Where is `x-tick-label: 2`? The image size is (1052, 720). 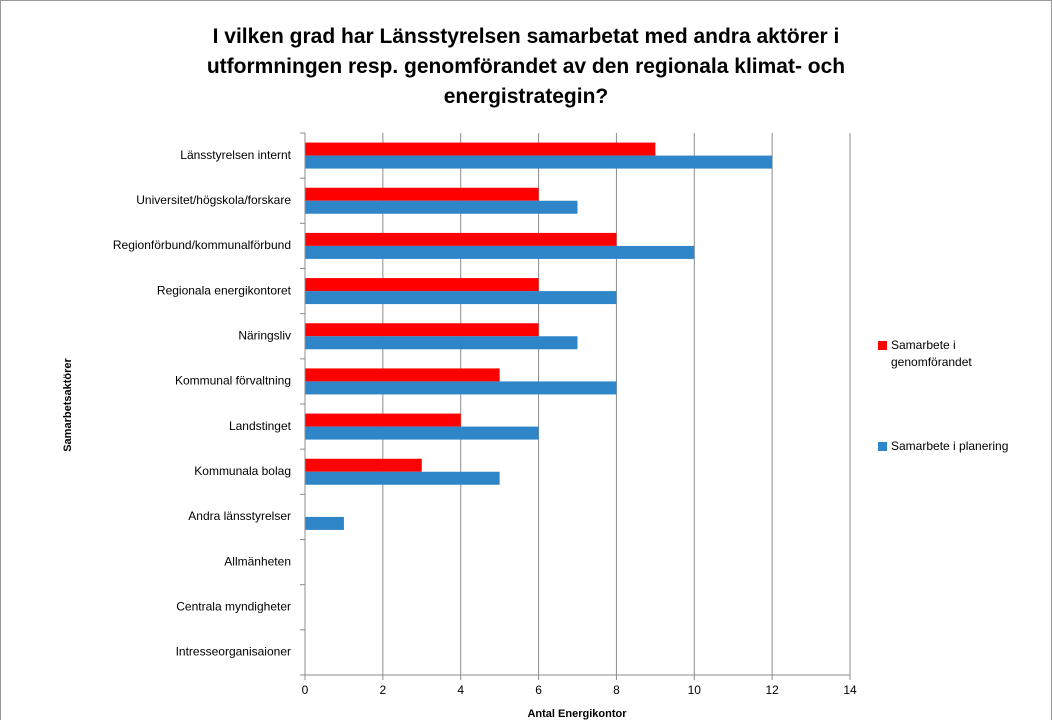 x-tick-label: 2 is located at coordinates (383, 690).